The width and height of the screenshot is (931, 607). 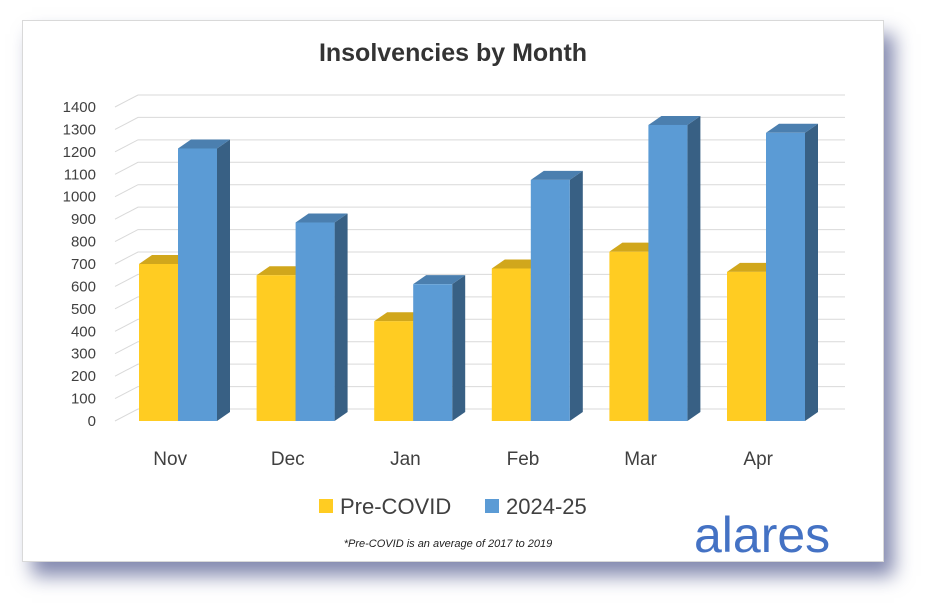 What do you see at coordinates (546, 506) in the screenshot?
I see `legend-label-2024-25: 2024-25` at bounding box center [546, 506].